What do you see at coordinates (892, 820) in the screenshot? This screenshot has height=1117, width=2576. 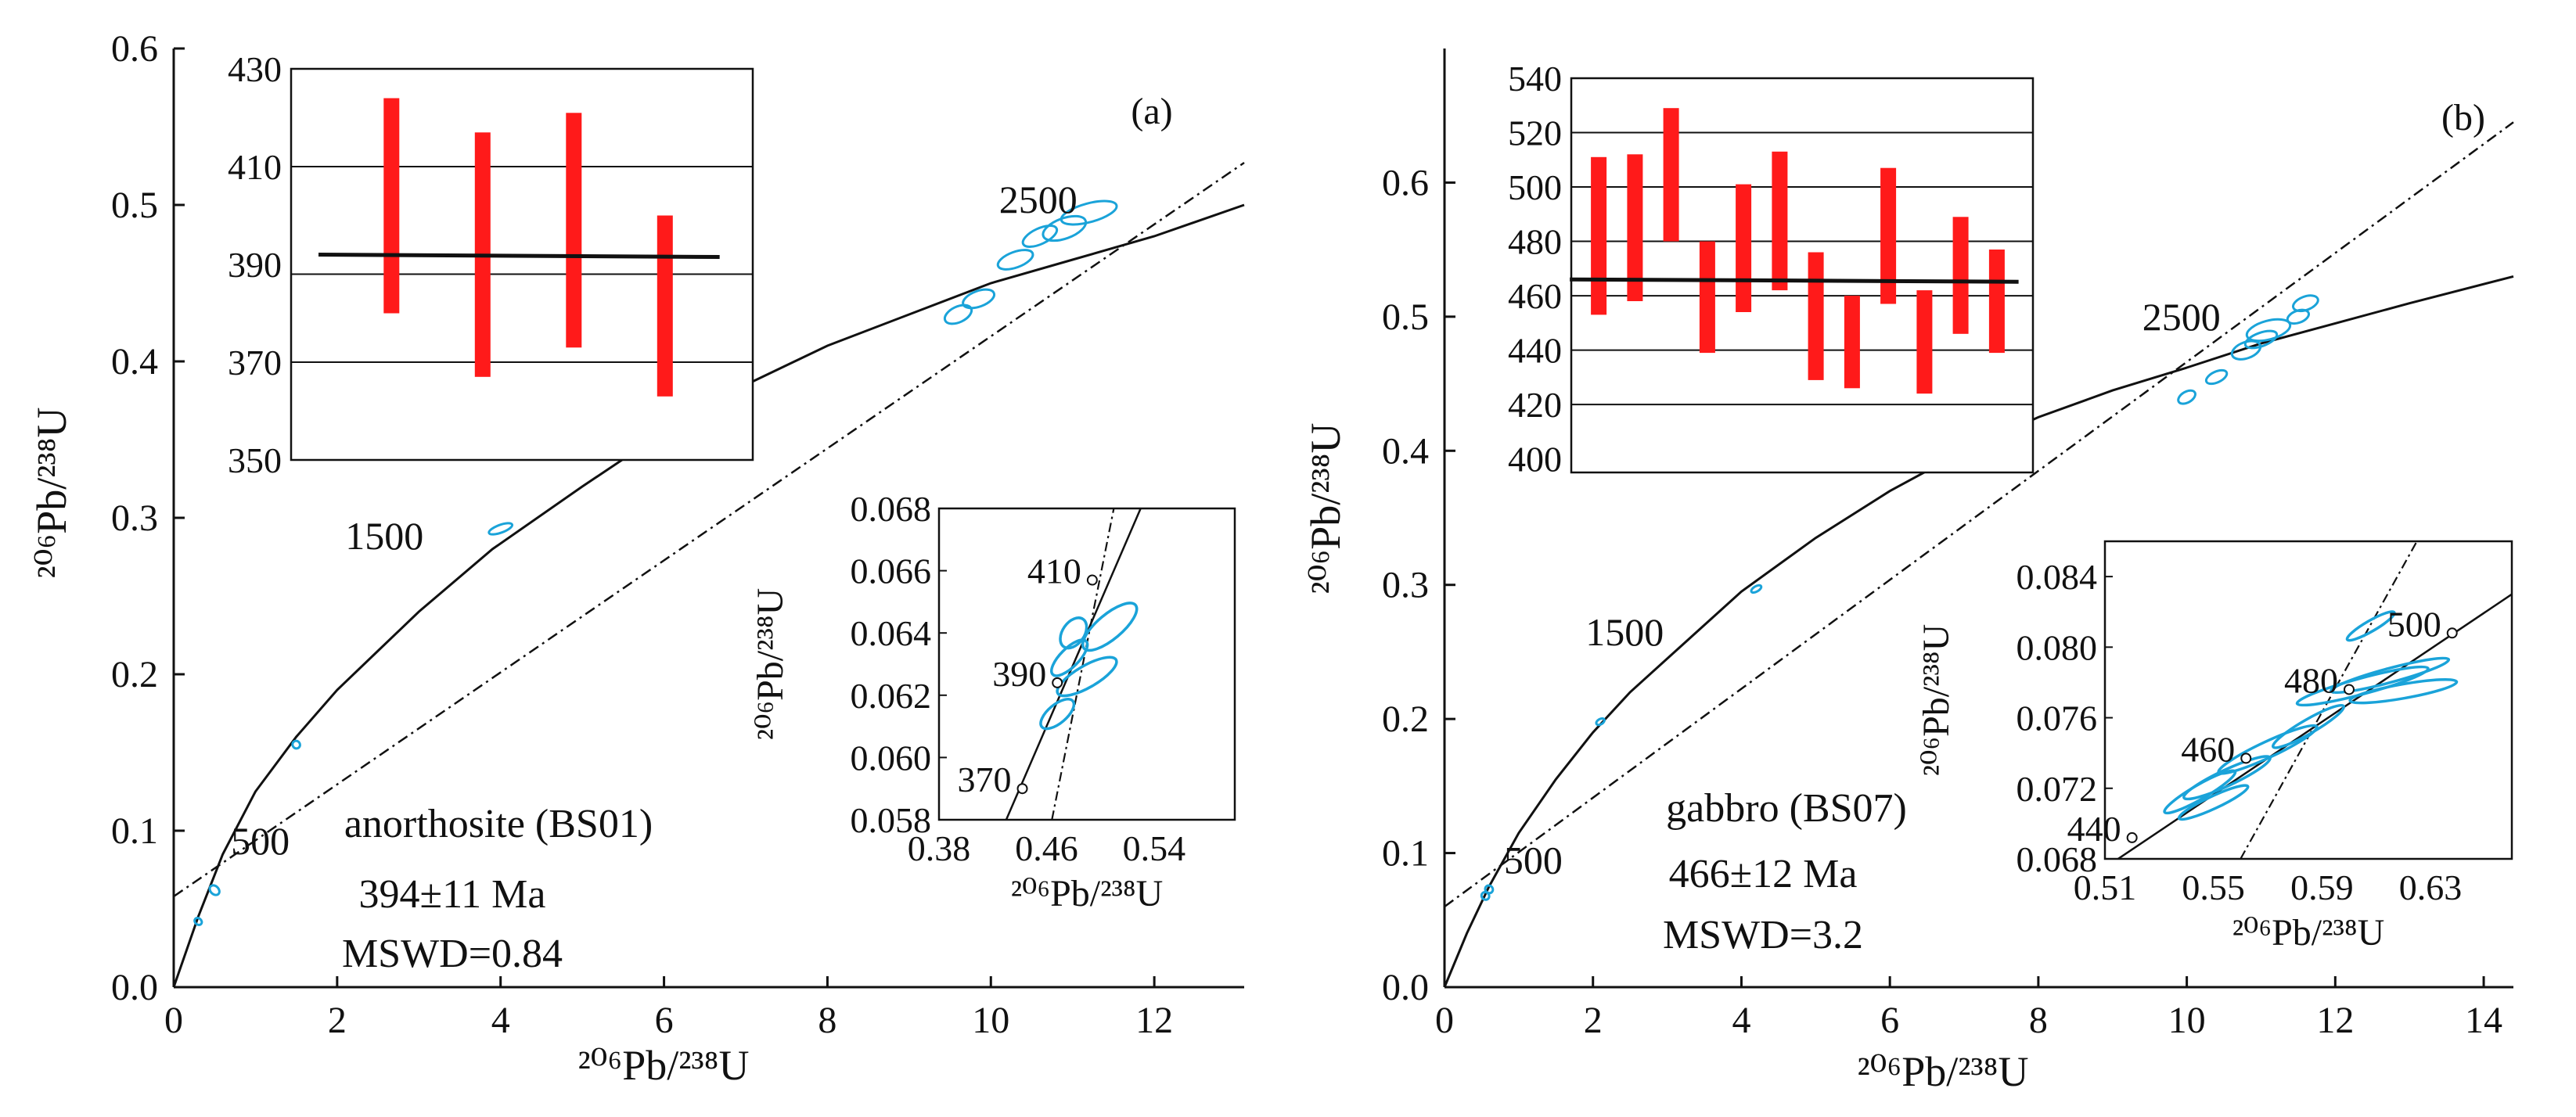 I see `panel-a-inset-y-tick-label: 0.058` at bounding box center [892, 820].